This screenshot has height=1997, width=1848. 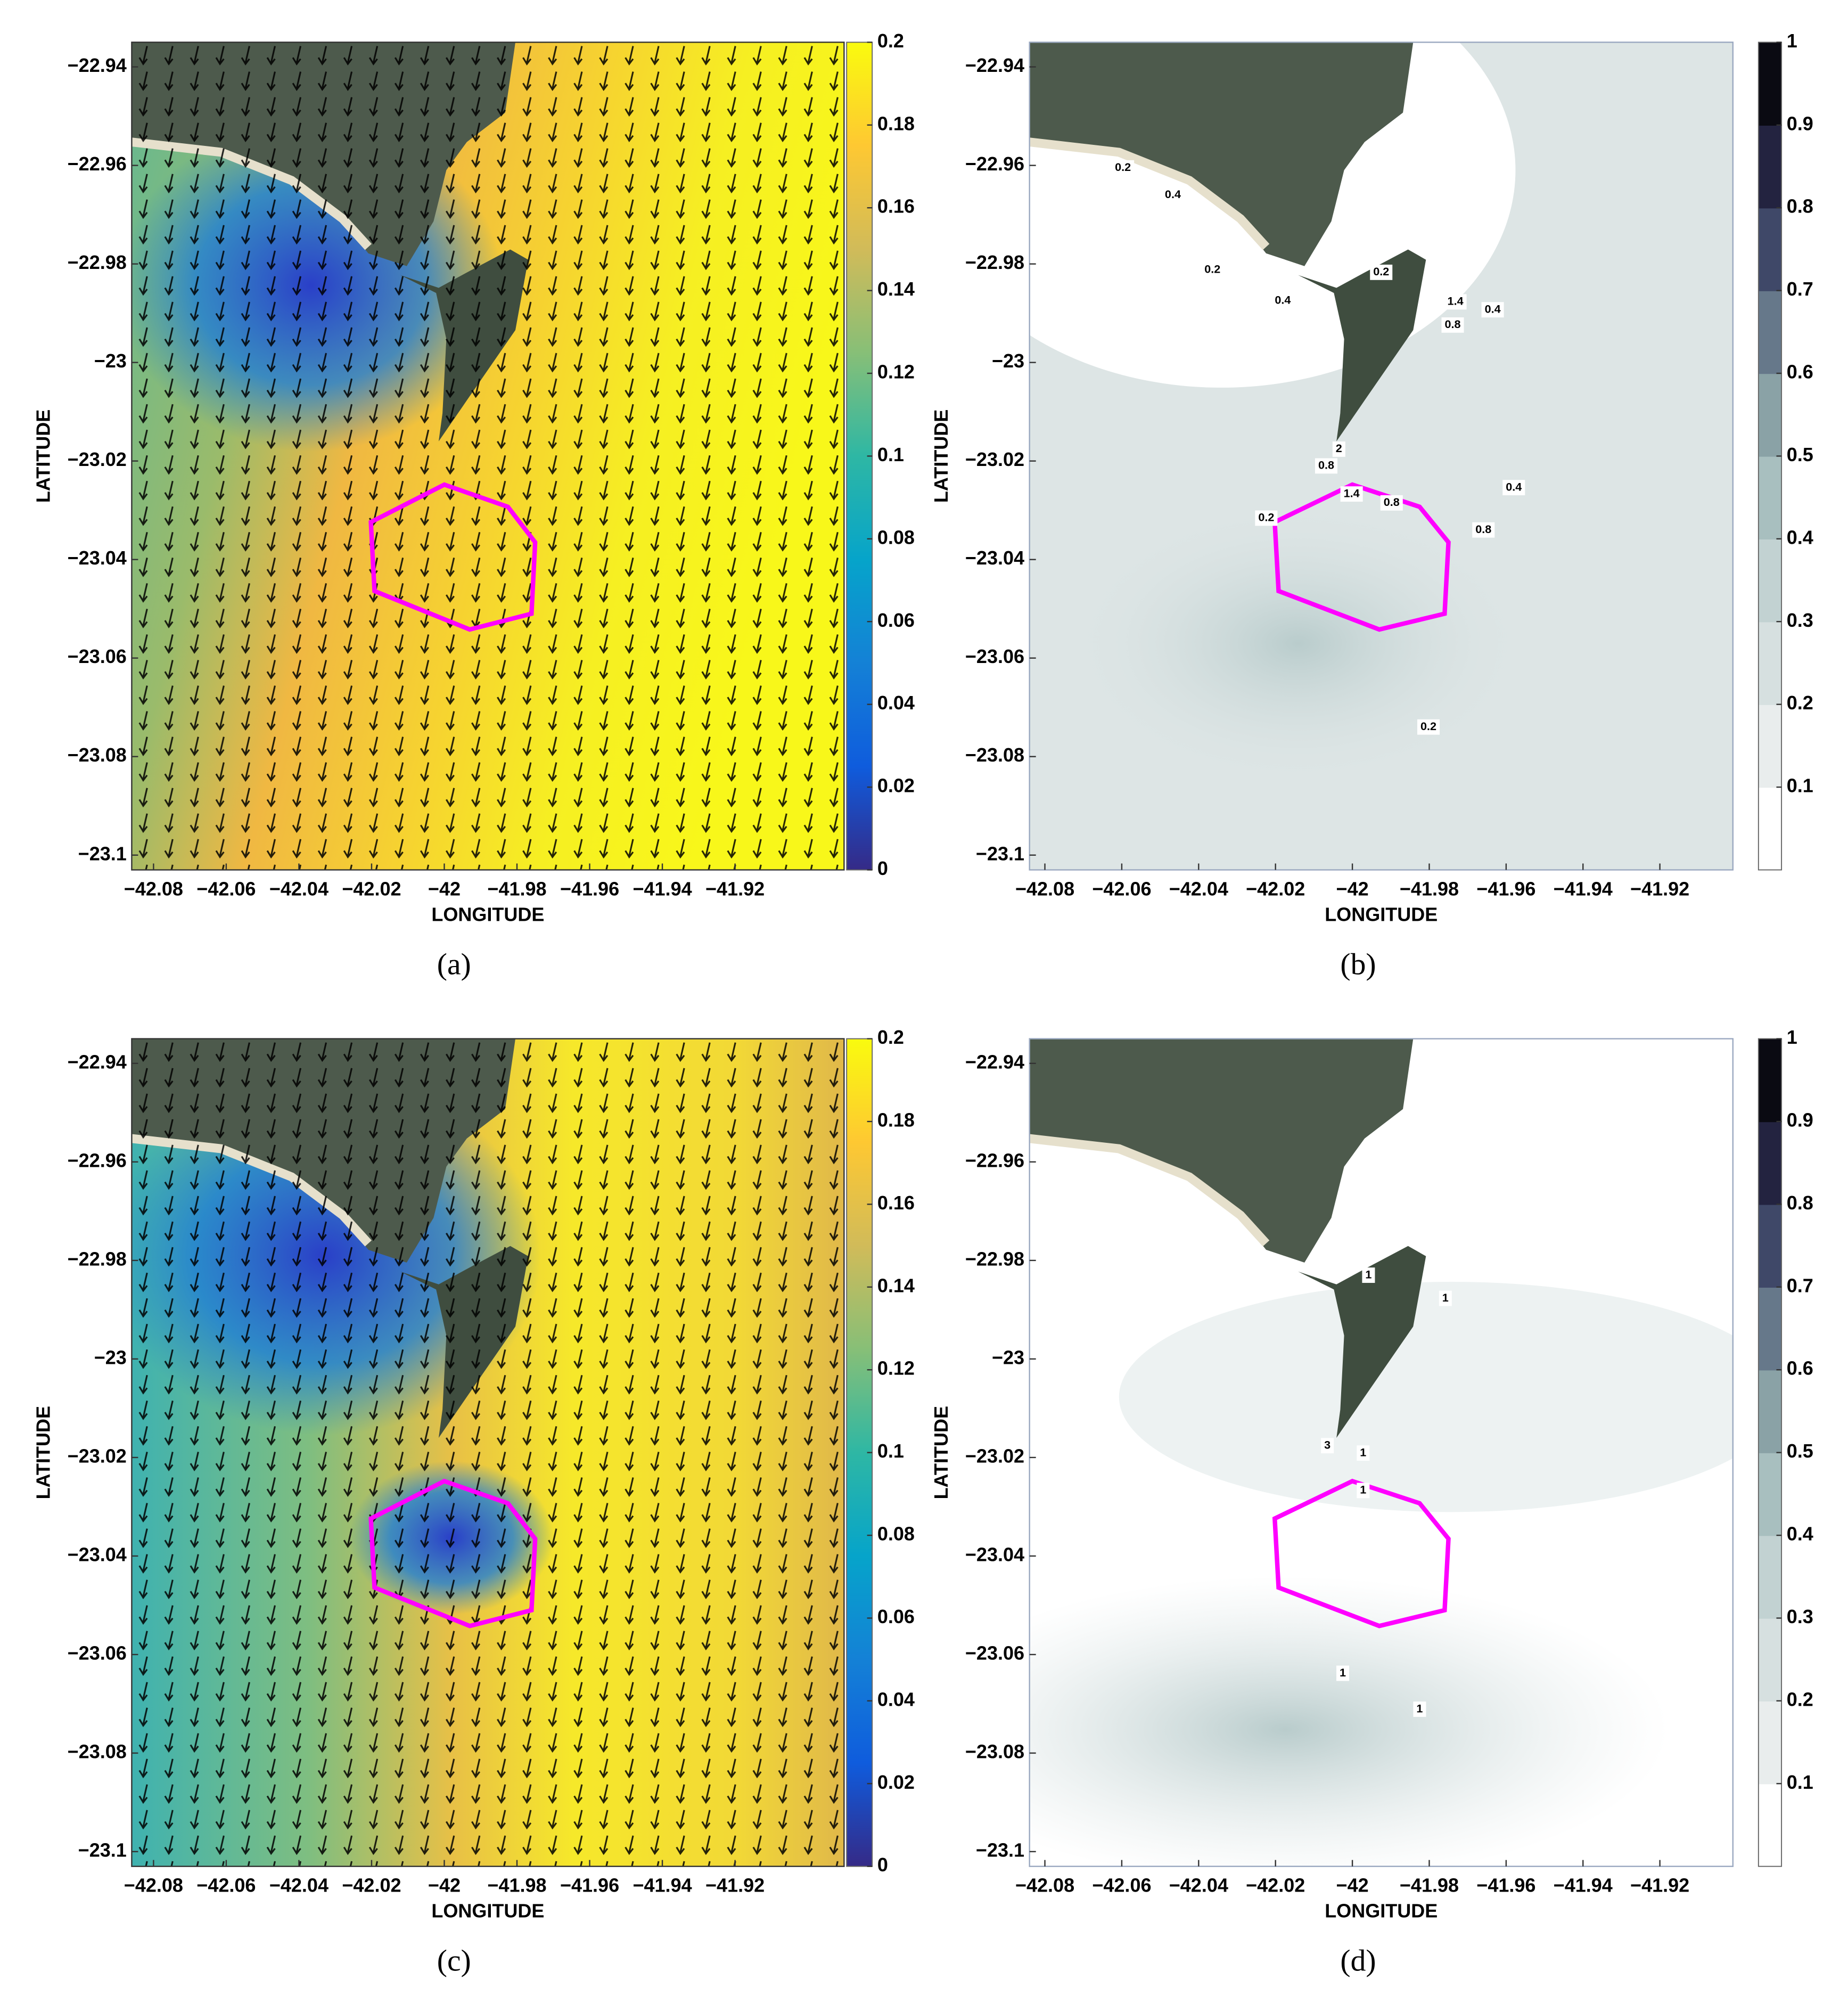 What do you see at coordinates (1000, 1850) in the screenshot?
I see `y-tick-label: −23.1` at bounding box center [1000, 1850].